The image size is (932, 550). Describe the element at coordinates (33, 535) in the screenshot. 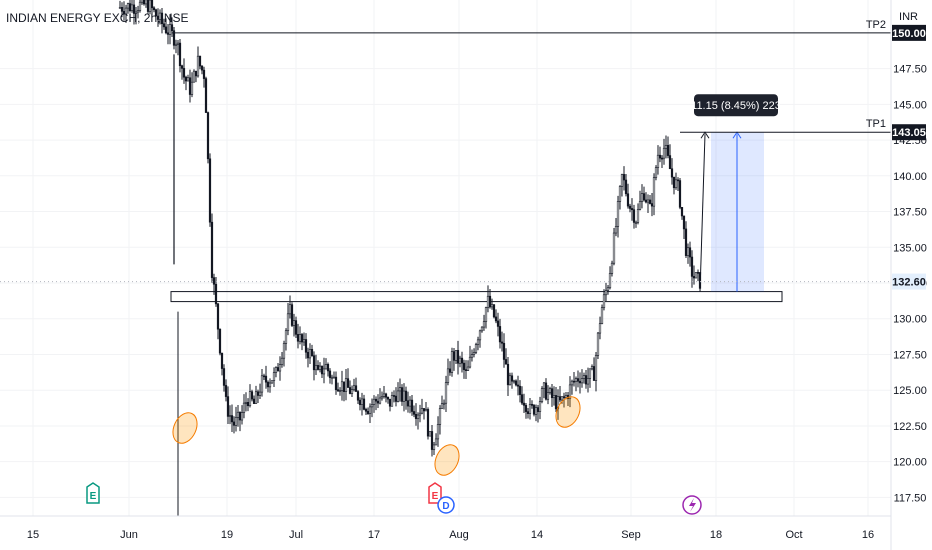

I see `time-tick-label: 15` at that location.